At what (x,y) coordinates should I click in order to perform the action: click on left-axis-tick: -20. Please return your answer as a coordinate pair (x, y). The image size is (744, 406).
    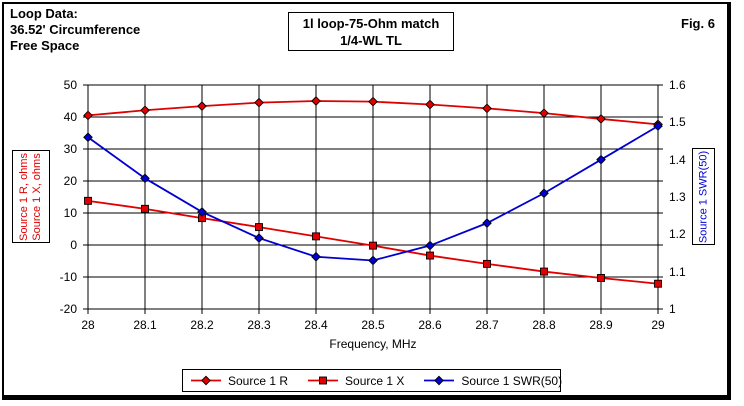
    Looking at the image, I should click on (68, 309).